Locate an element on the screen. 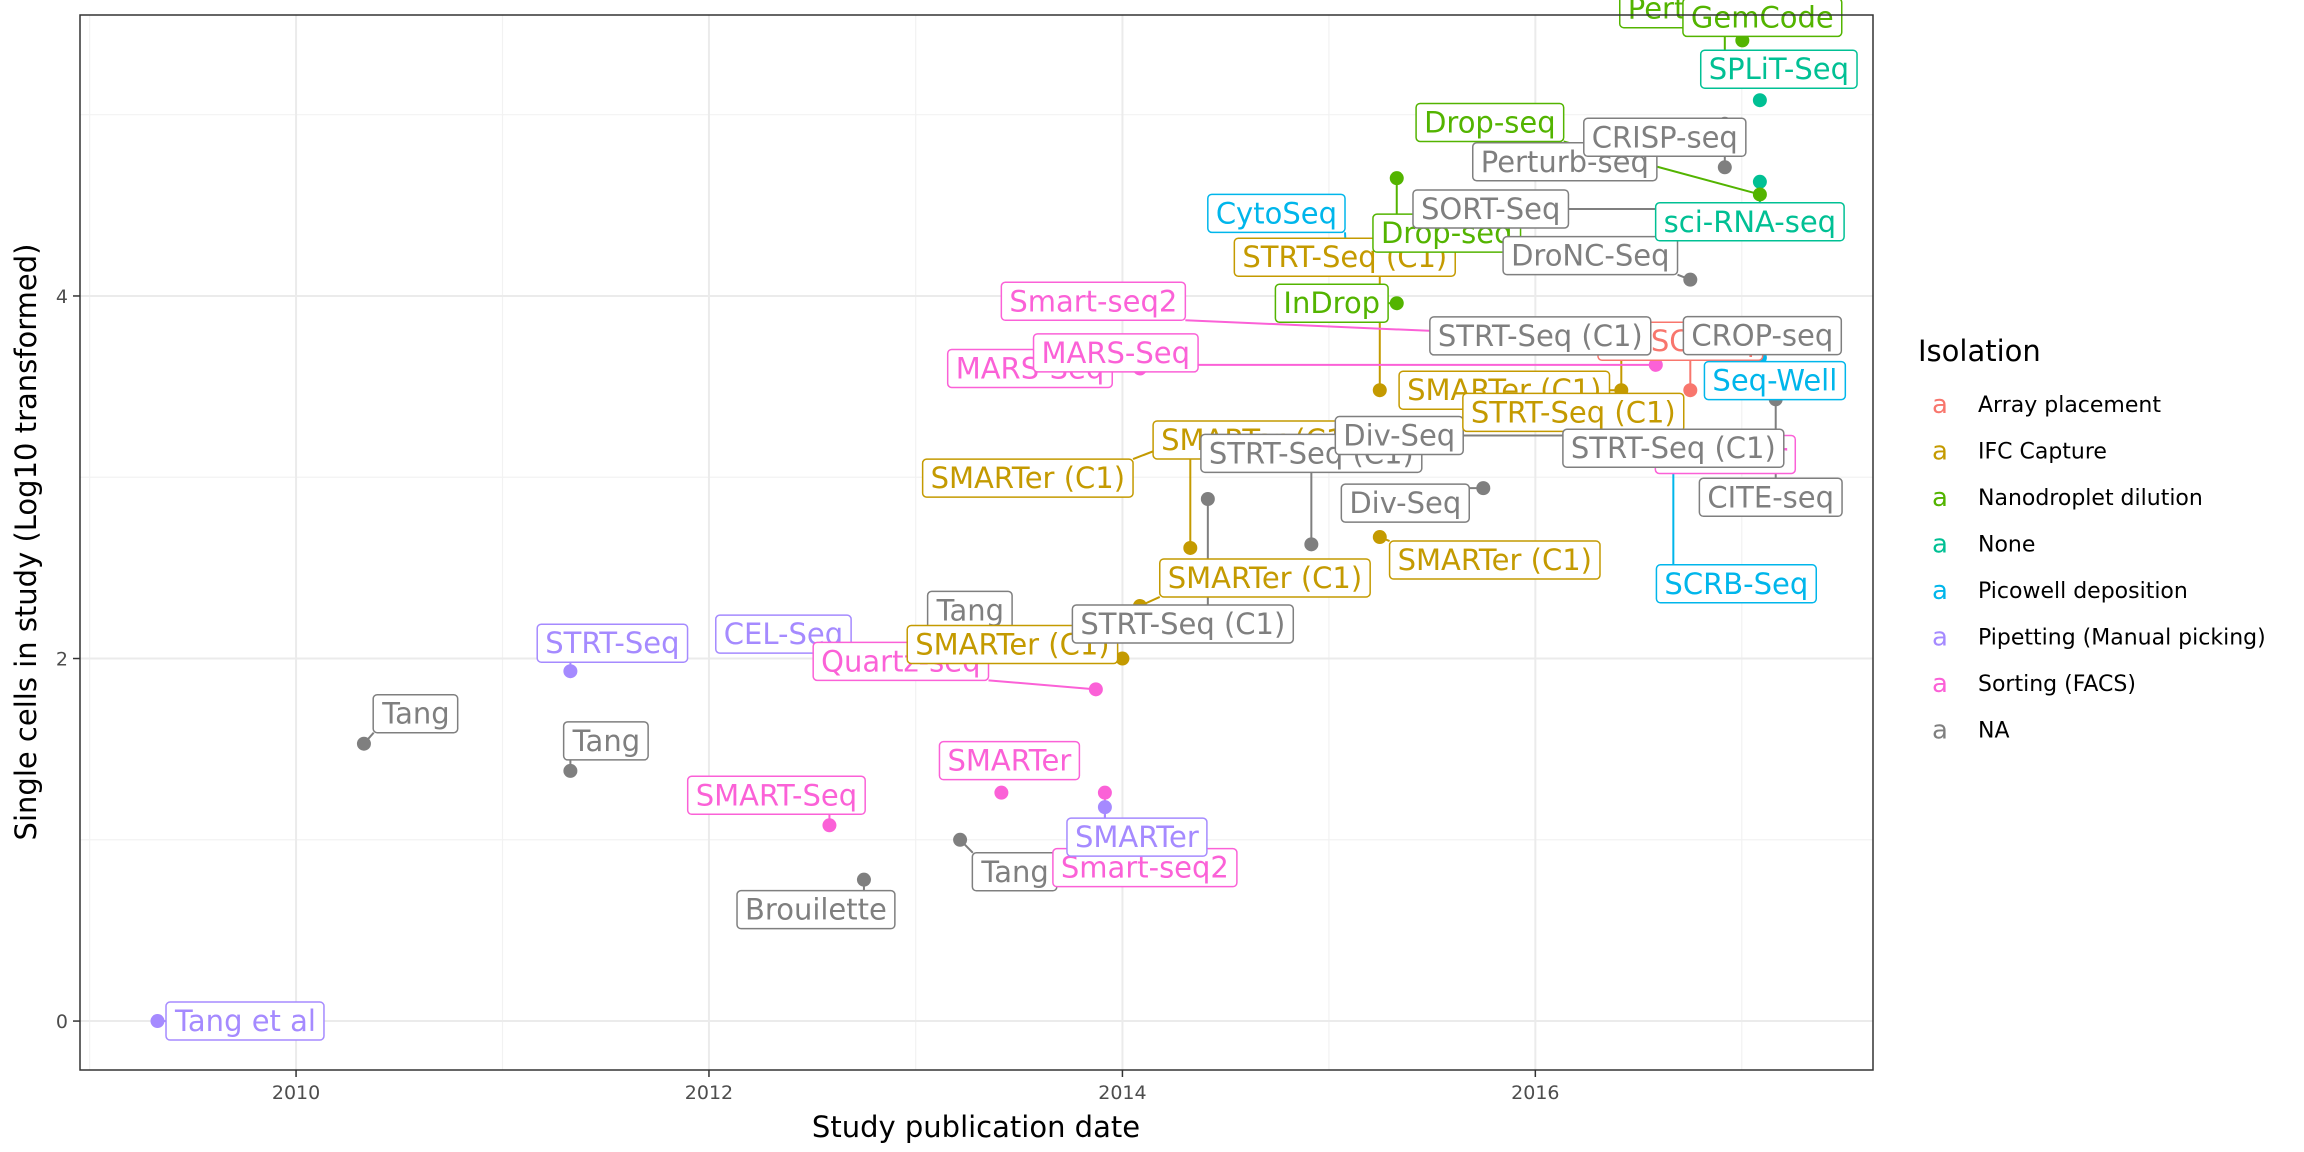  x-tick-label: 2016 is located at coordinates (1535, 1093).